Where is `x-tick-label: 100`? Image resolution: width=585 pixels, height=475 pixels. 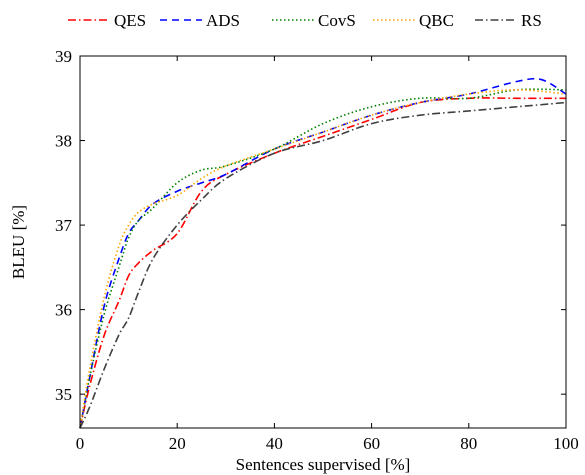 x-tick-label: 100 is located at coordinates (566, 443).